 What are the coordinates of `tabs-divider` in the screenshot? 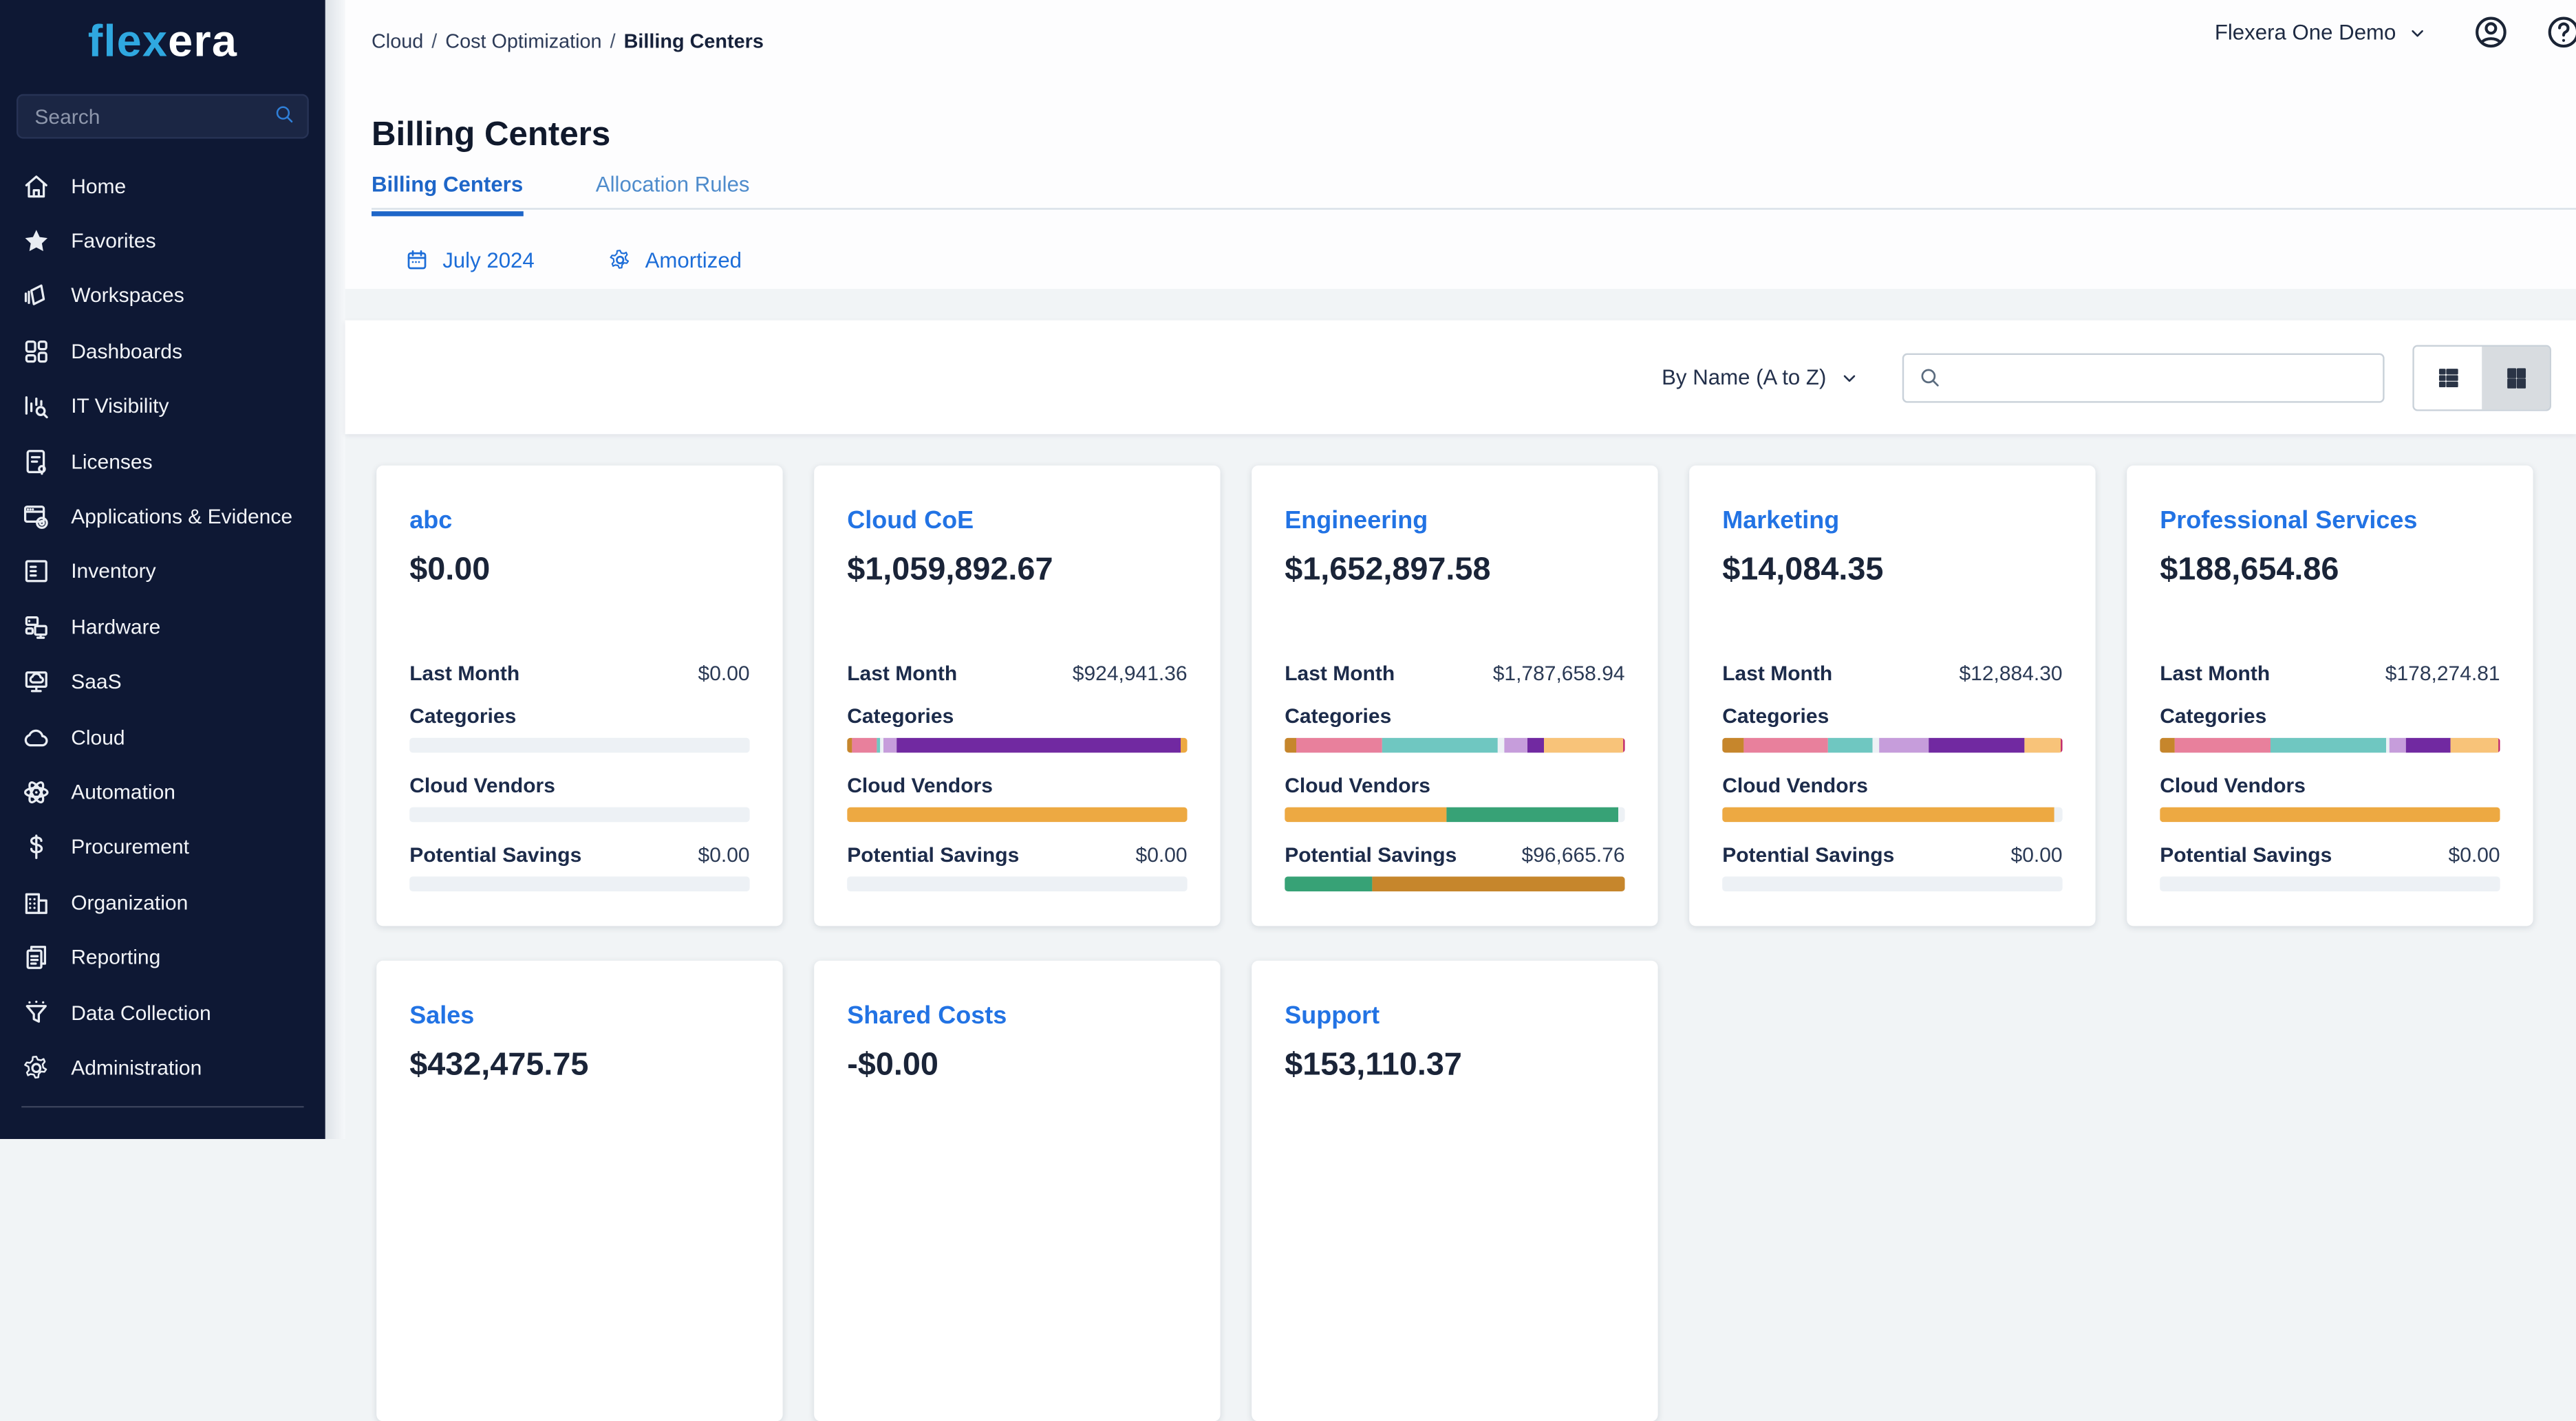 It's located at (1474, 209).